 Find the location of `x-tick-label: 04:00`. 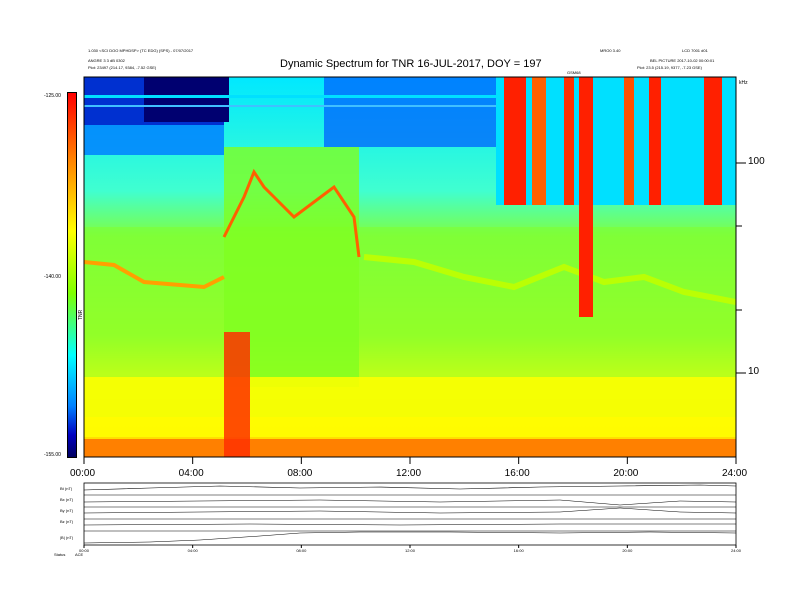

x-tick-label: 04:00 is located at coordinates (191, 473).